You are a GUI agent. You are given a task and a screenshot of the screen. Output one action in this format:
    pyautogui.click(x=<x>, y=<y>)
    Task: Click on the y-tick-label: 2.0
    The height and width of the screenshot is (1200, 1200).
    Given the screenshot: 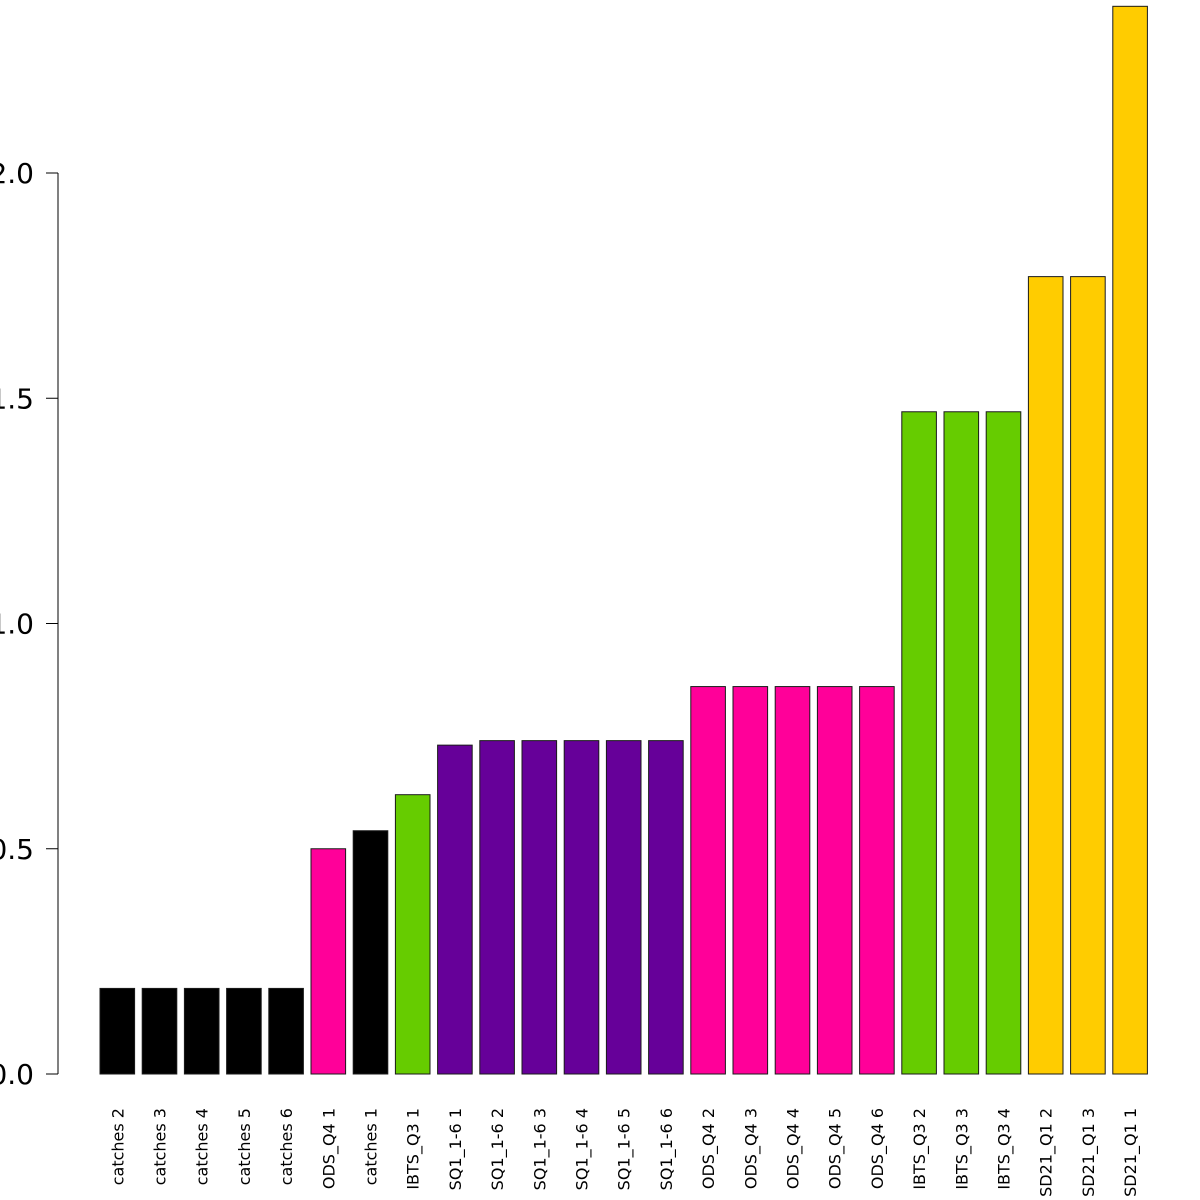 What is the action you would take?
    pyautogui.click(x=17, y=173)
    